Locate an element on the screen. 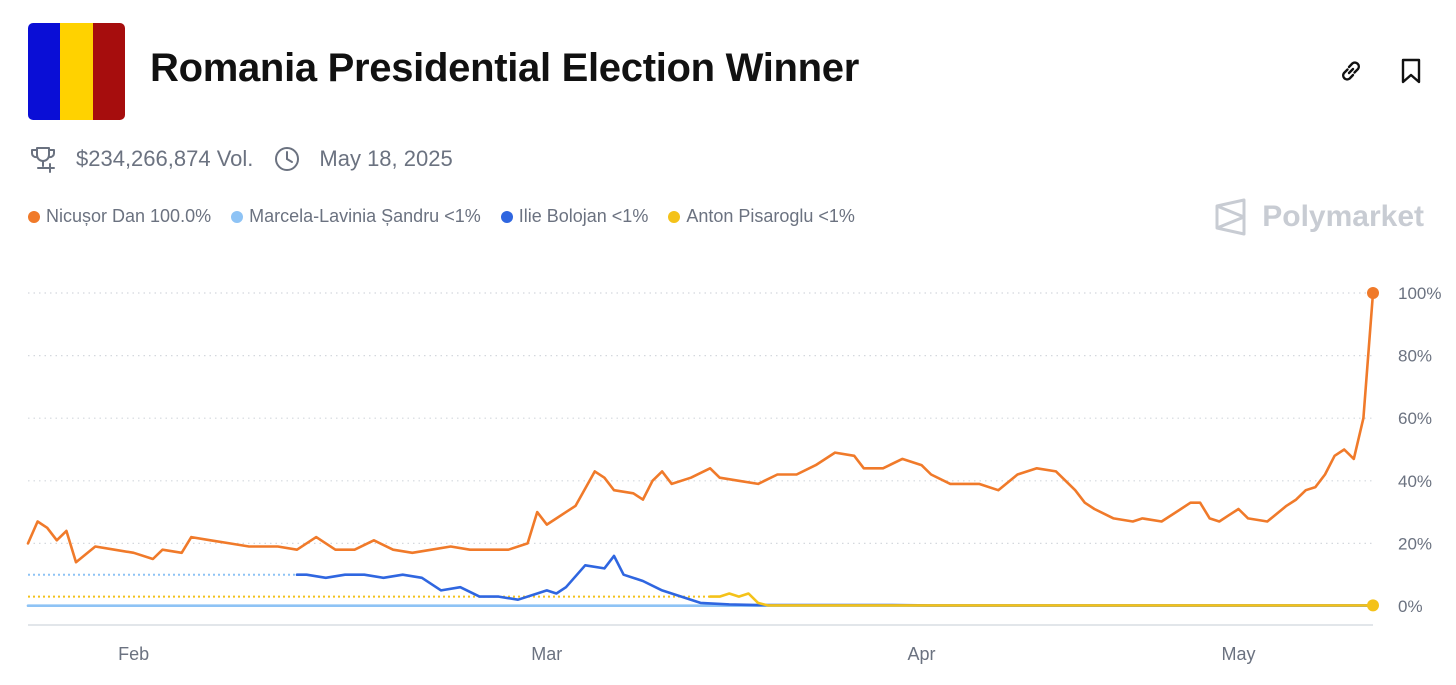 This screenshot has height=685, width=1456. volume-text: $234,266,874 Vol. is located at coordinates (165, 158).